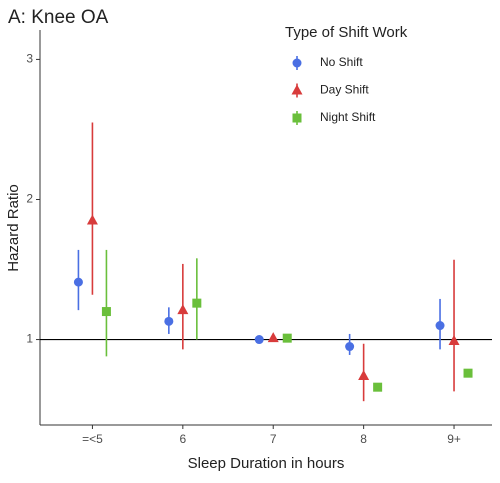  Describe the element at coordinates (346, 32) in the screenshot. I see `legend-title: Type of Shift Work` at that location.